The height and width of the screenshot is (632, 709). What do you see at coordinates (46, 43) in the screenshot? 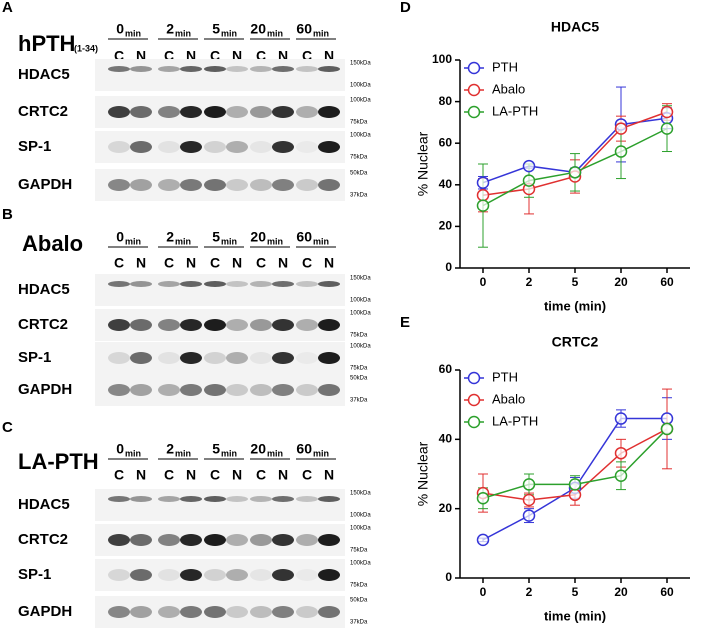
I see `treatment: hPTH` at bounding box center [46, 43].